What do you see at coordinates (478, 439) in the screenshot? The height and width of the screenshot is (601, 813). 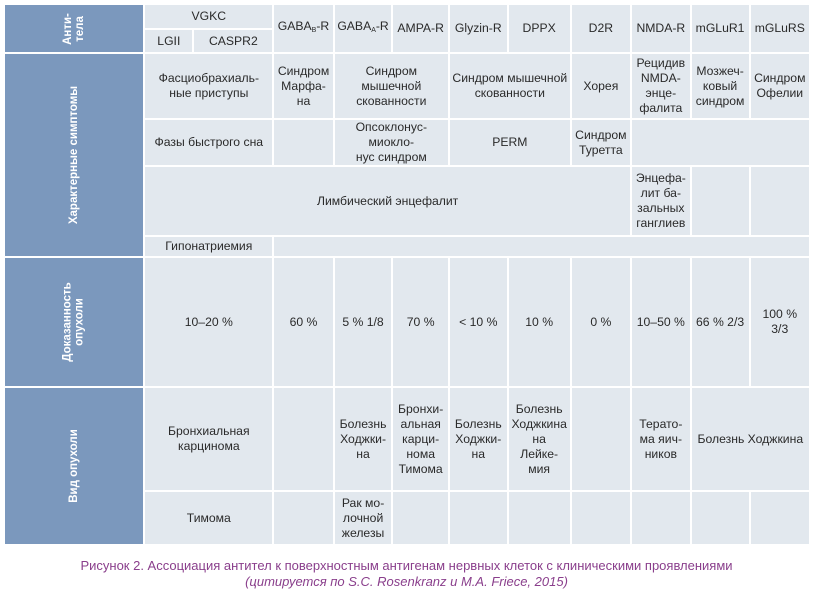 I see `tumor-glyzin-1: Болезнь Ходжки- на` at bounding box center [478, 439].